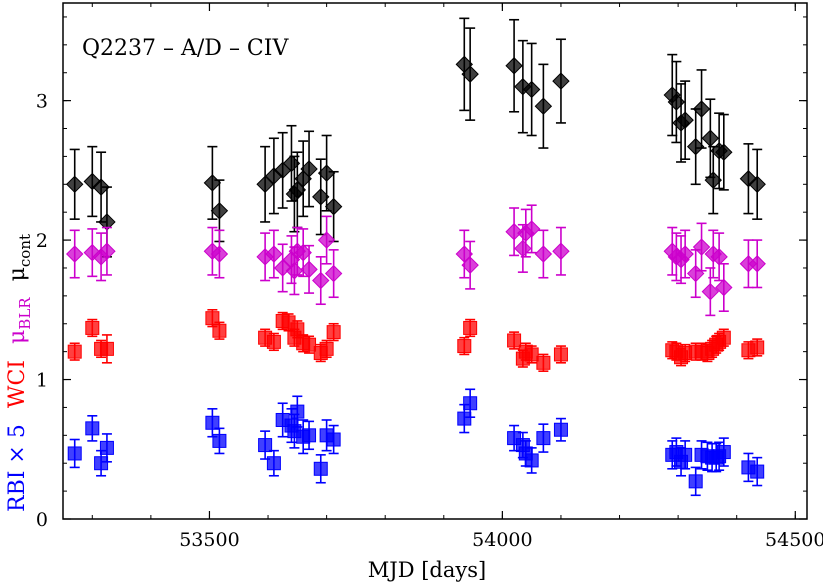 The image size is (823, 586). Describe the element at coordinates (17, 468) in the screenshot. I see `y-axis-title-part: RBI × 5` at that location.